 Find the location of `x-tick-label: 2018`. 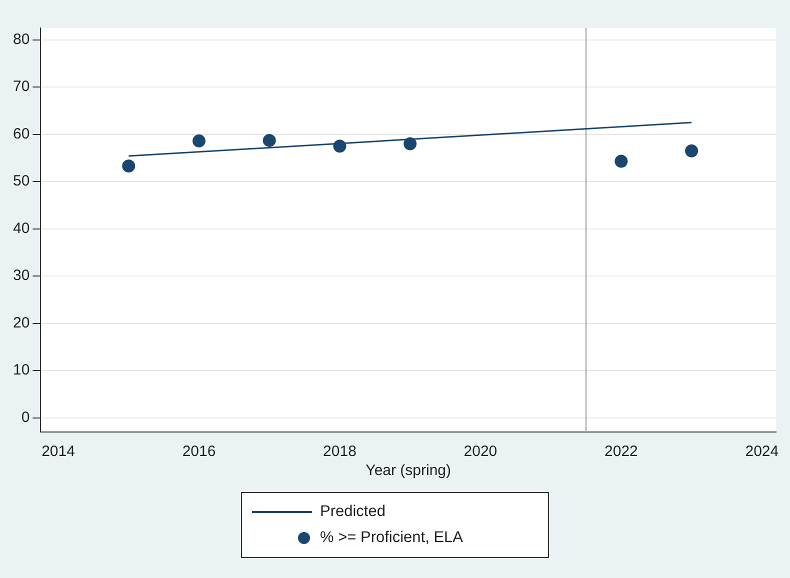

x-tick-label: 2018 is located at coordinates (339, 451).